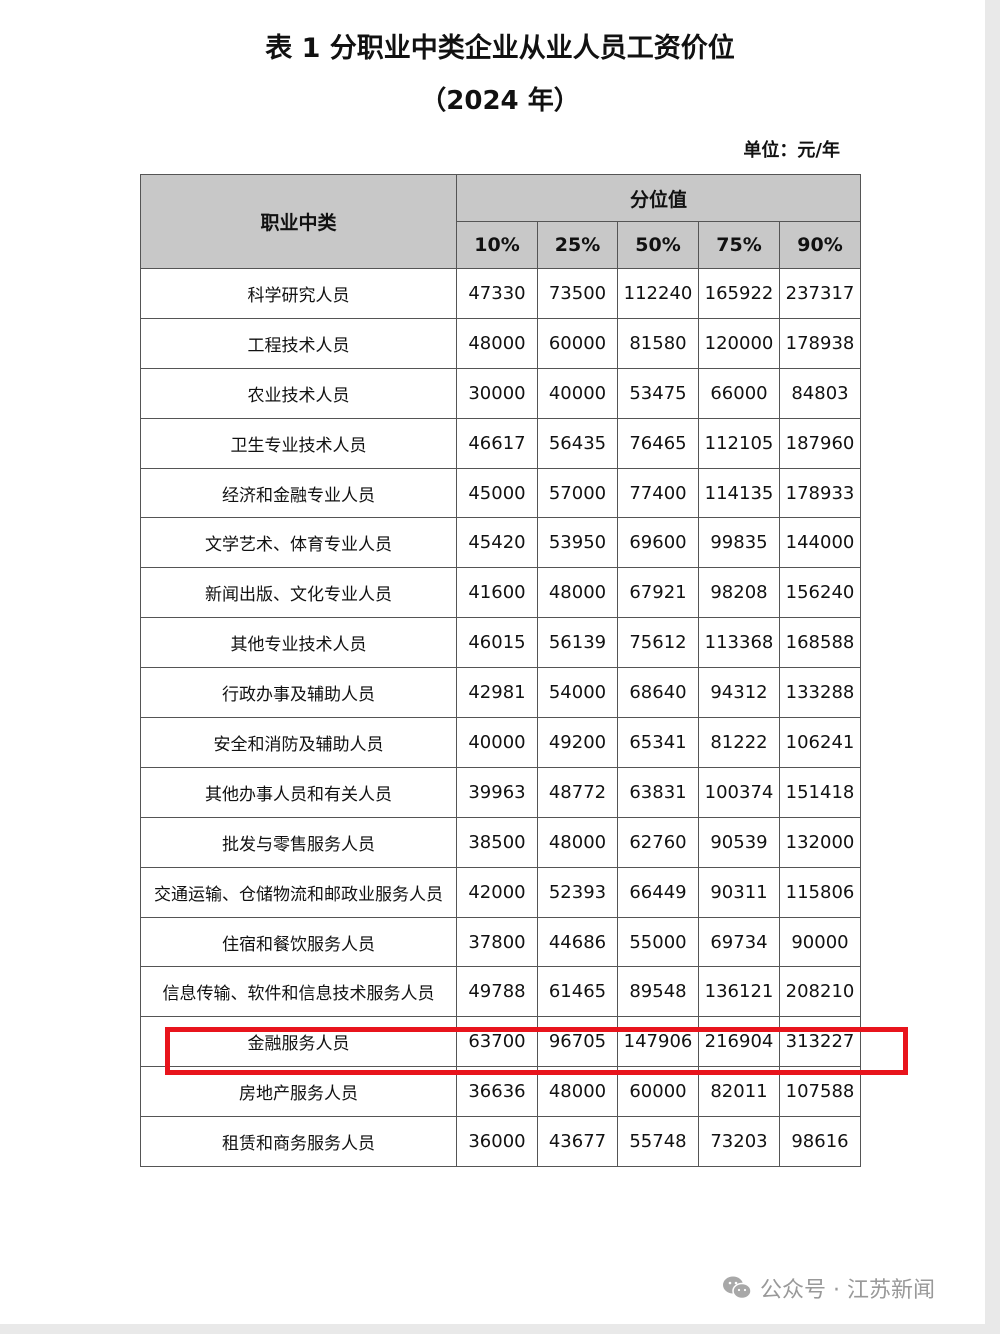 The height and width of the screenshot is (1334, 1000). I want to click on table-row: 卫生专业技术人员 46617 56435 76465 112105 187960, so click(500, 443).